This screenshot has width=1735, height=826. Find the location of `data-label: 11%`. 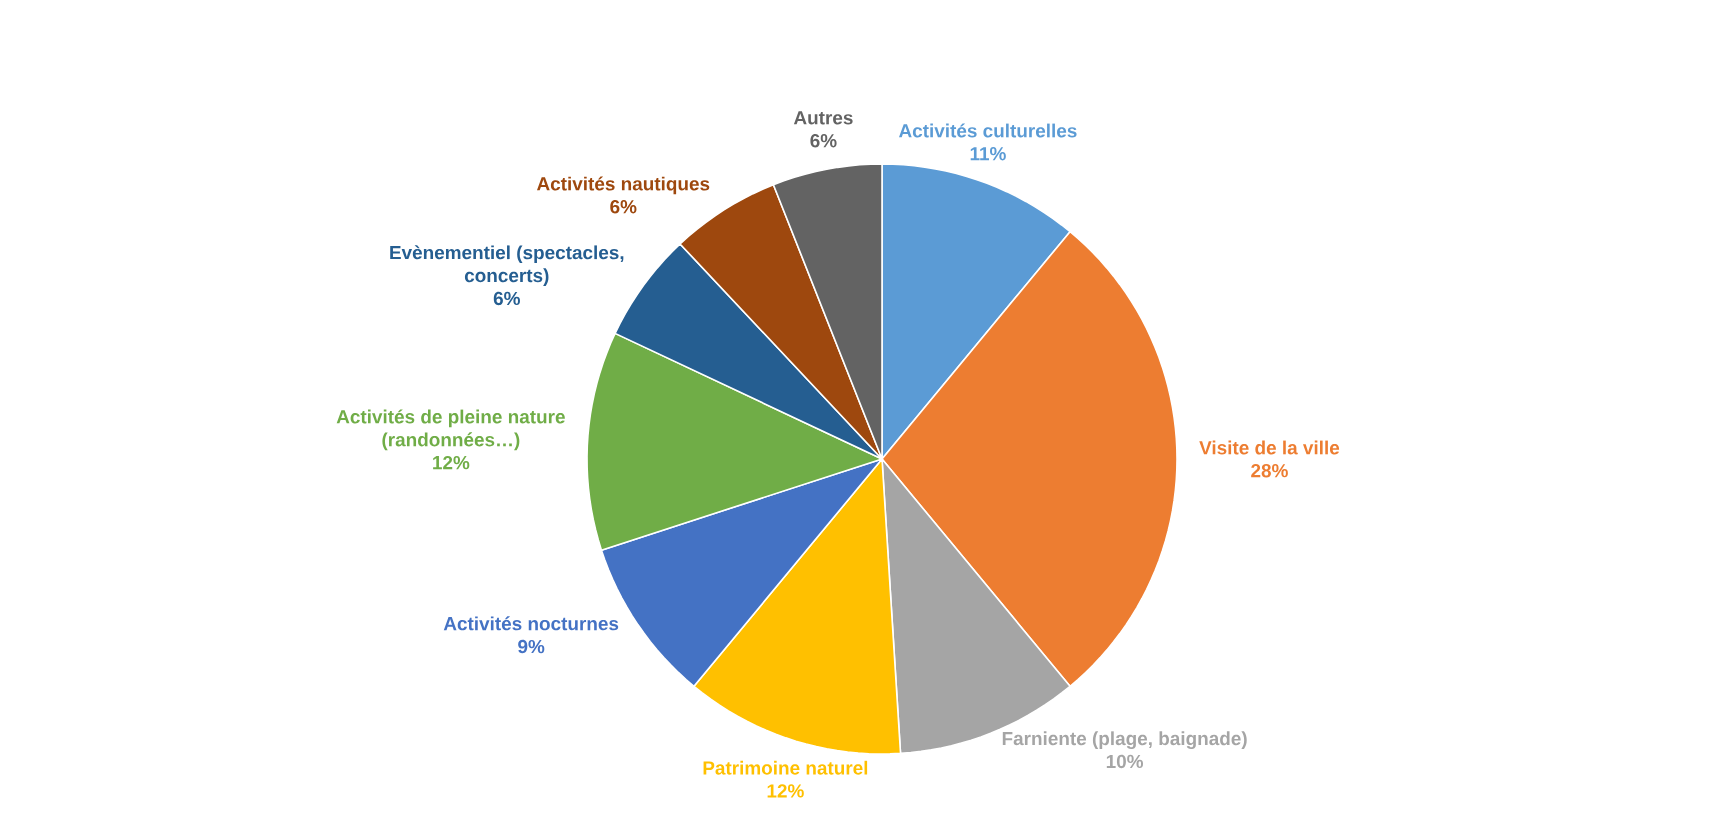

data-label: 11% is located at coordinates (988, 154).